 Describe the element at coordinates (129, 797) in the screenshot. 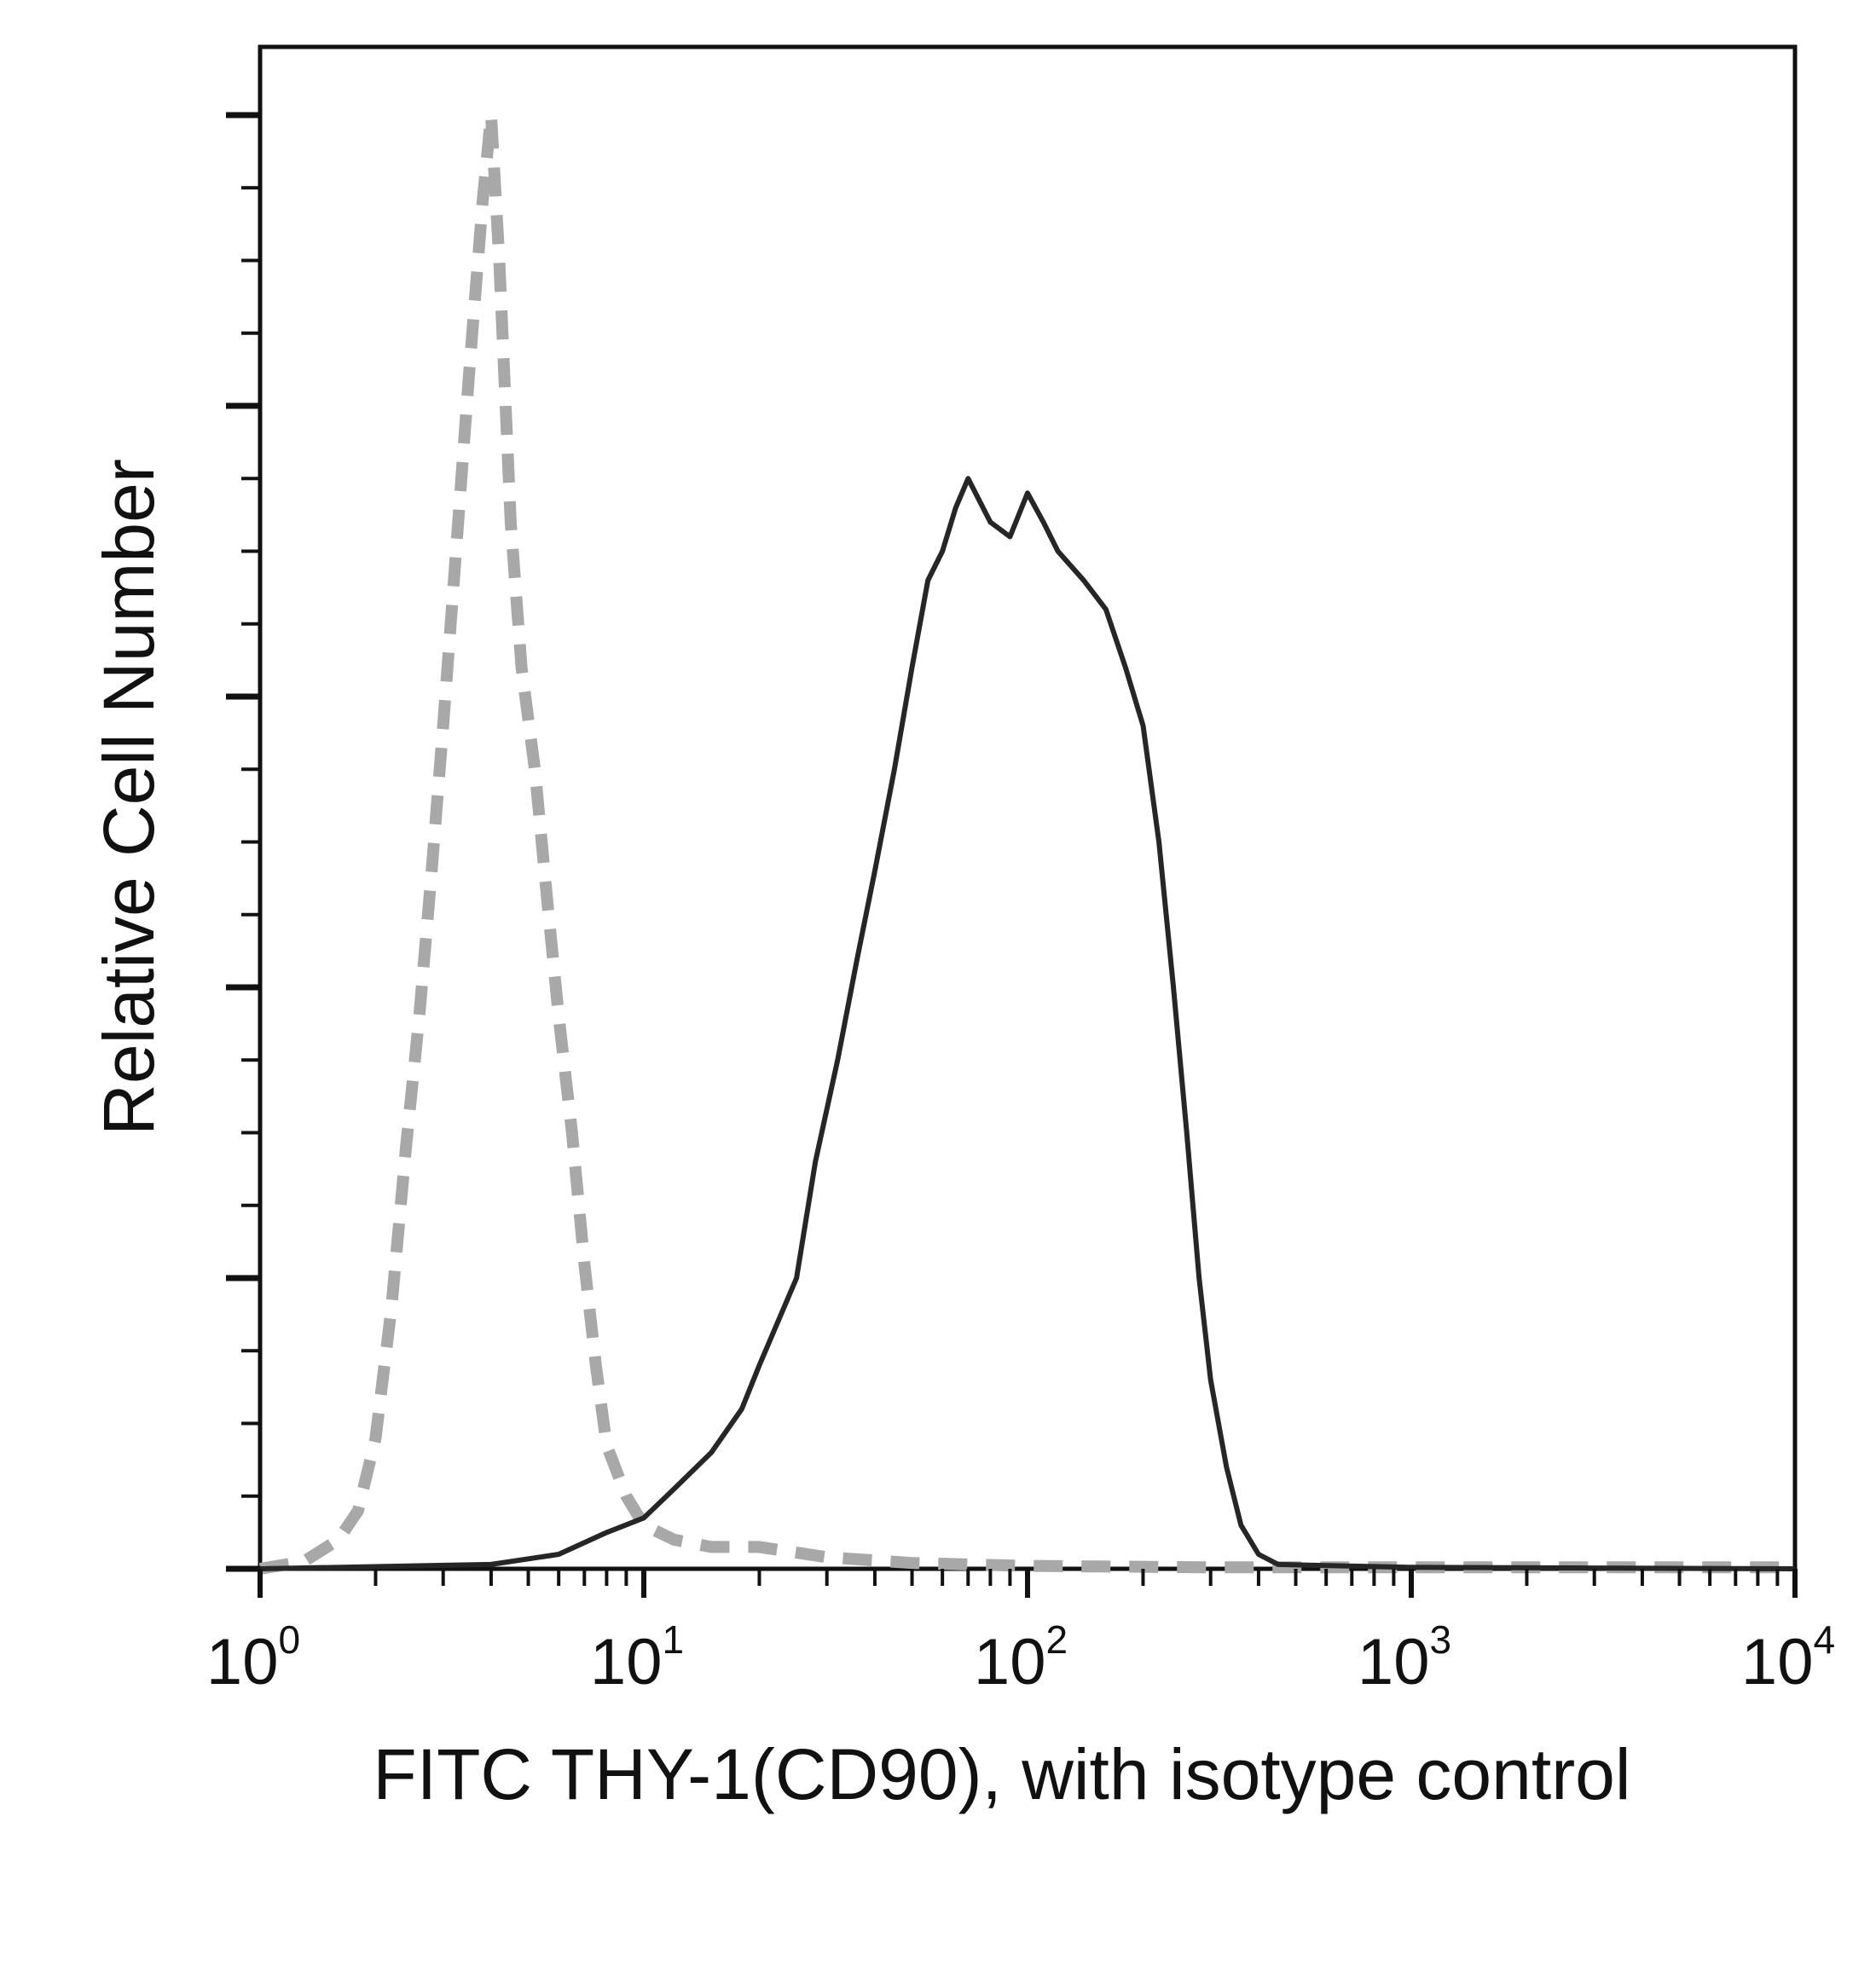

I see `y-axis-title: Relative Cell Number` at that location.